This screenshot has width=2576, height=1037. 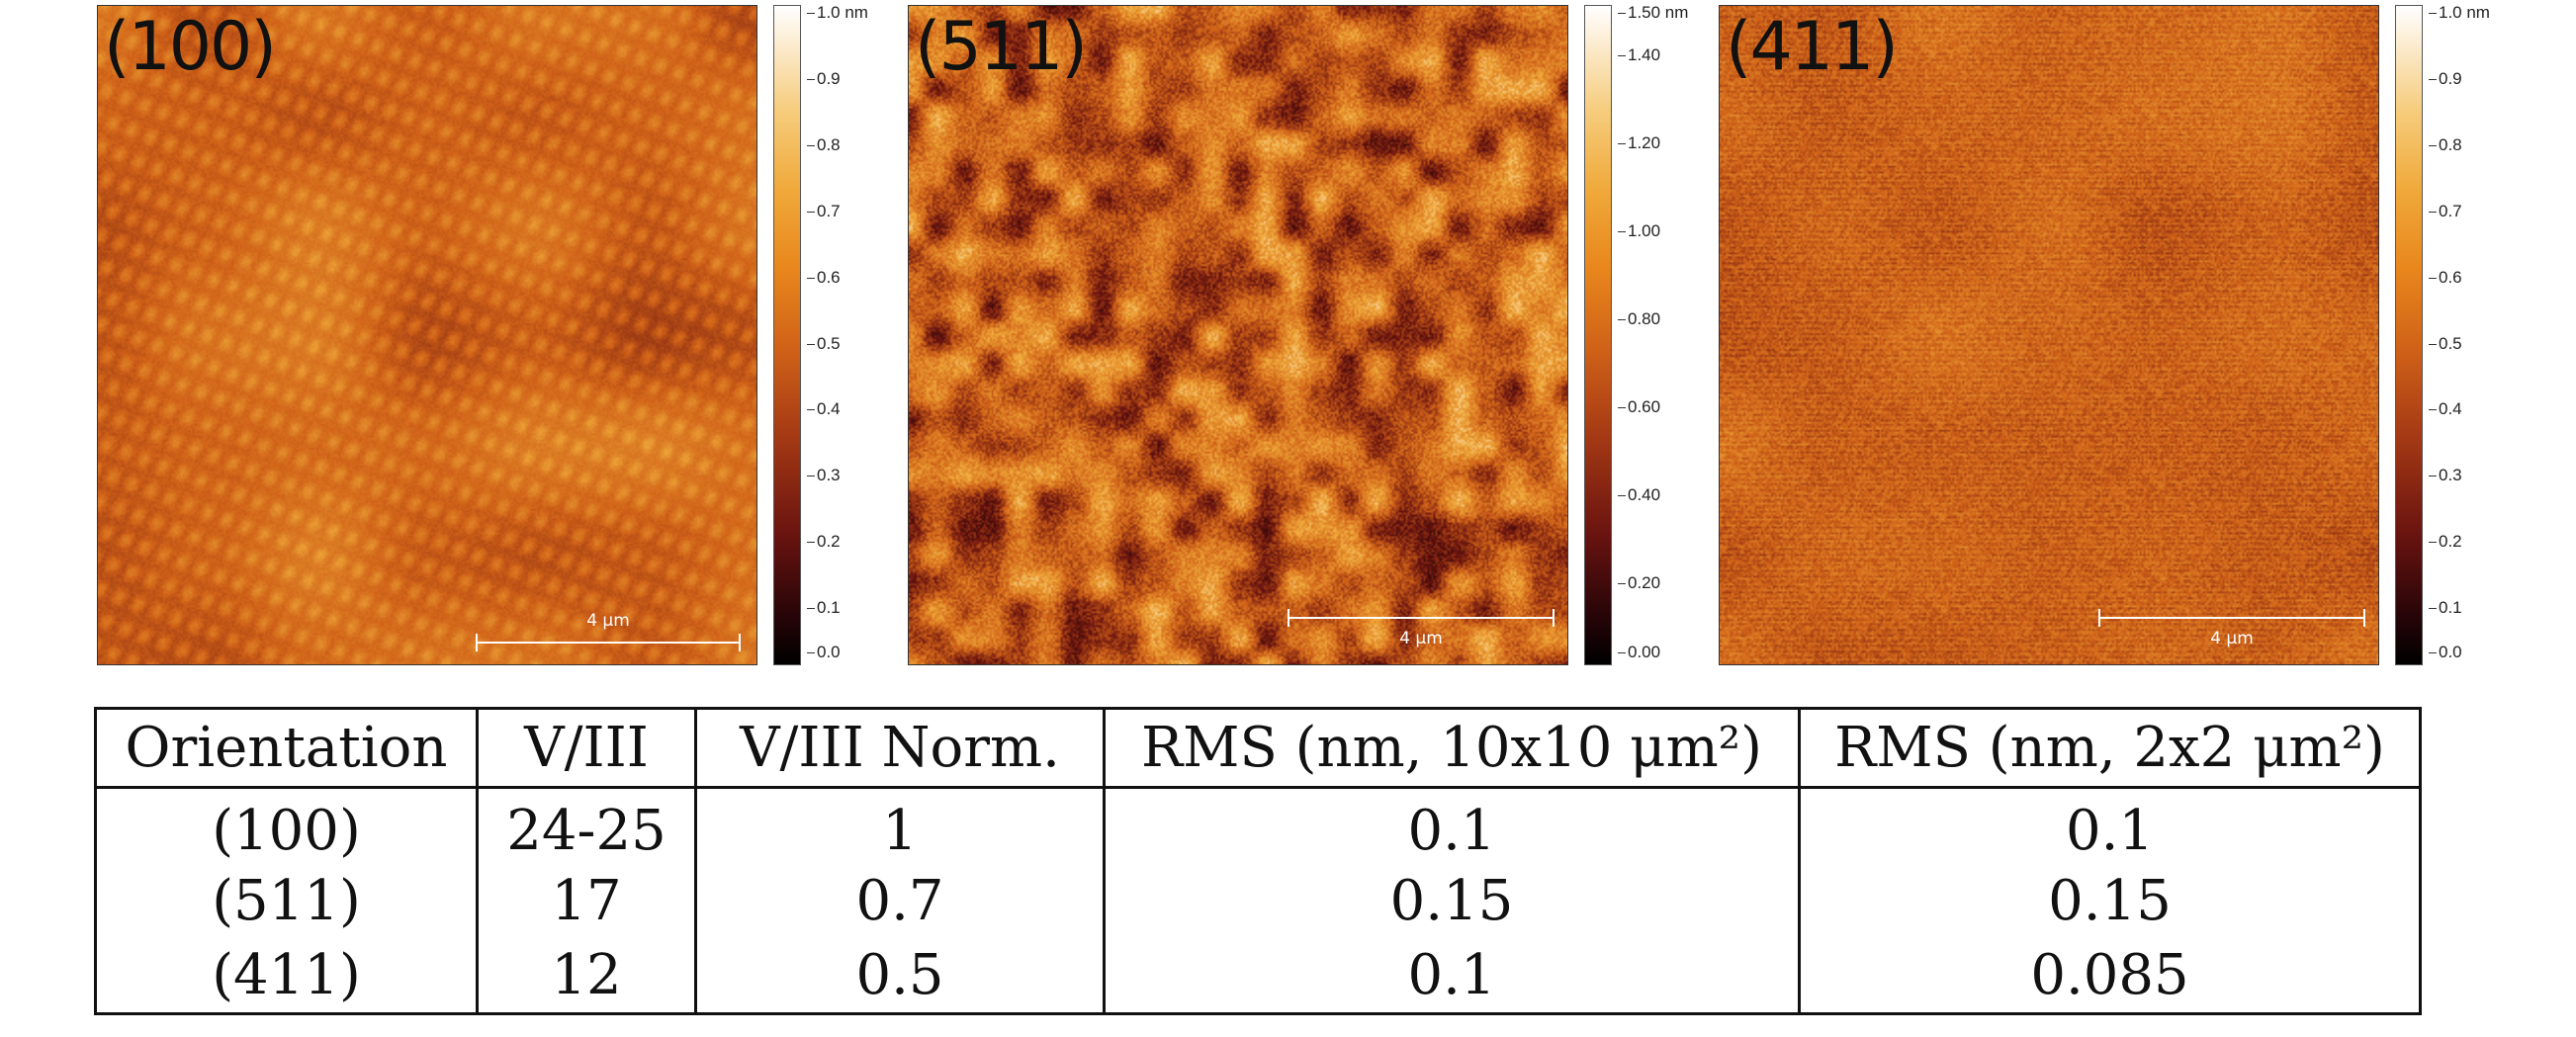 What do you see at coordinates (900, 976) in the screenshot?
I see `table-cell: 0.5` at bounding box center [900, 976].